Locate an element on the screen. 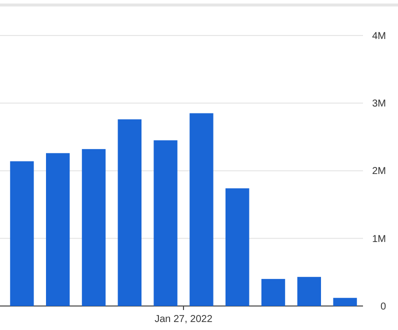 The image size is (398, 330). y-tick-label: 2M is located at coordinates (379, 172).